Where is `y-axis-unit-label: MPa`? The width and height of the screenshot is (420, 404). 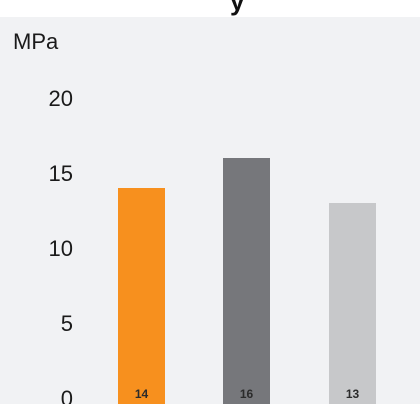
y-axis-unit-label: MPa is located at coordinates (36, 41).